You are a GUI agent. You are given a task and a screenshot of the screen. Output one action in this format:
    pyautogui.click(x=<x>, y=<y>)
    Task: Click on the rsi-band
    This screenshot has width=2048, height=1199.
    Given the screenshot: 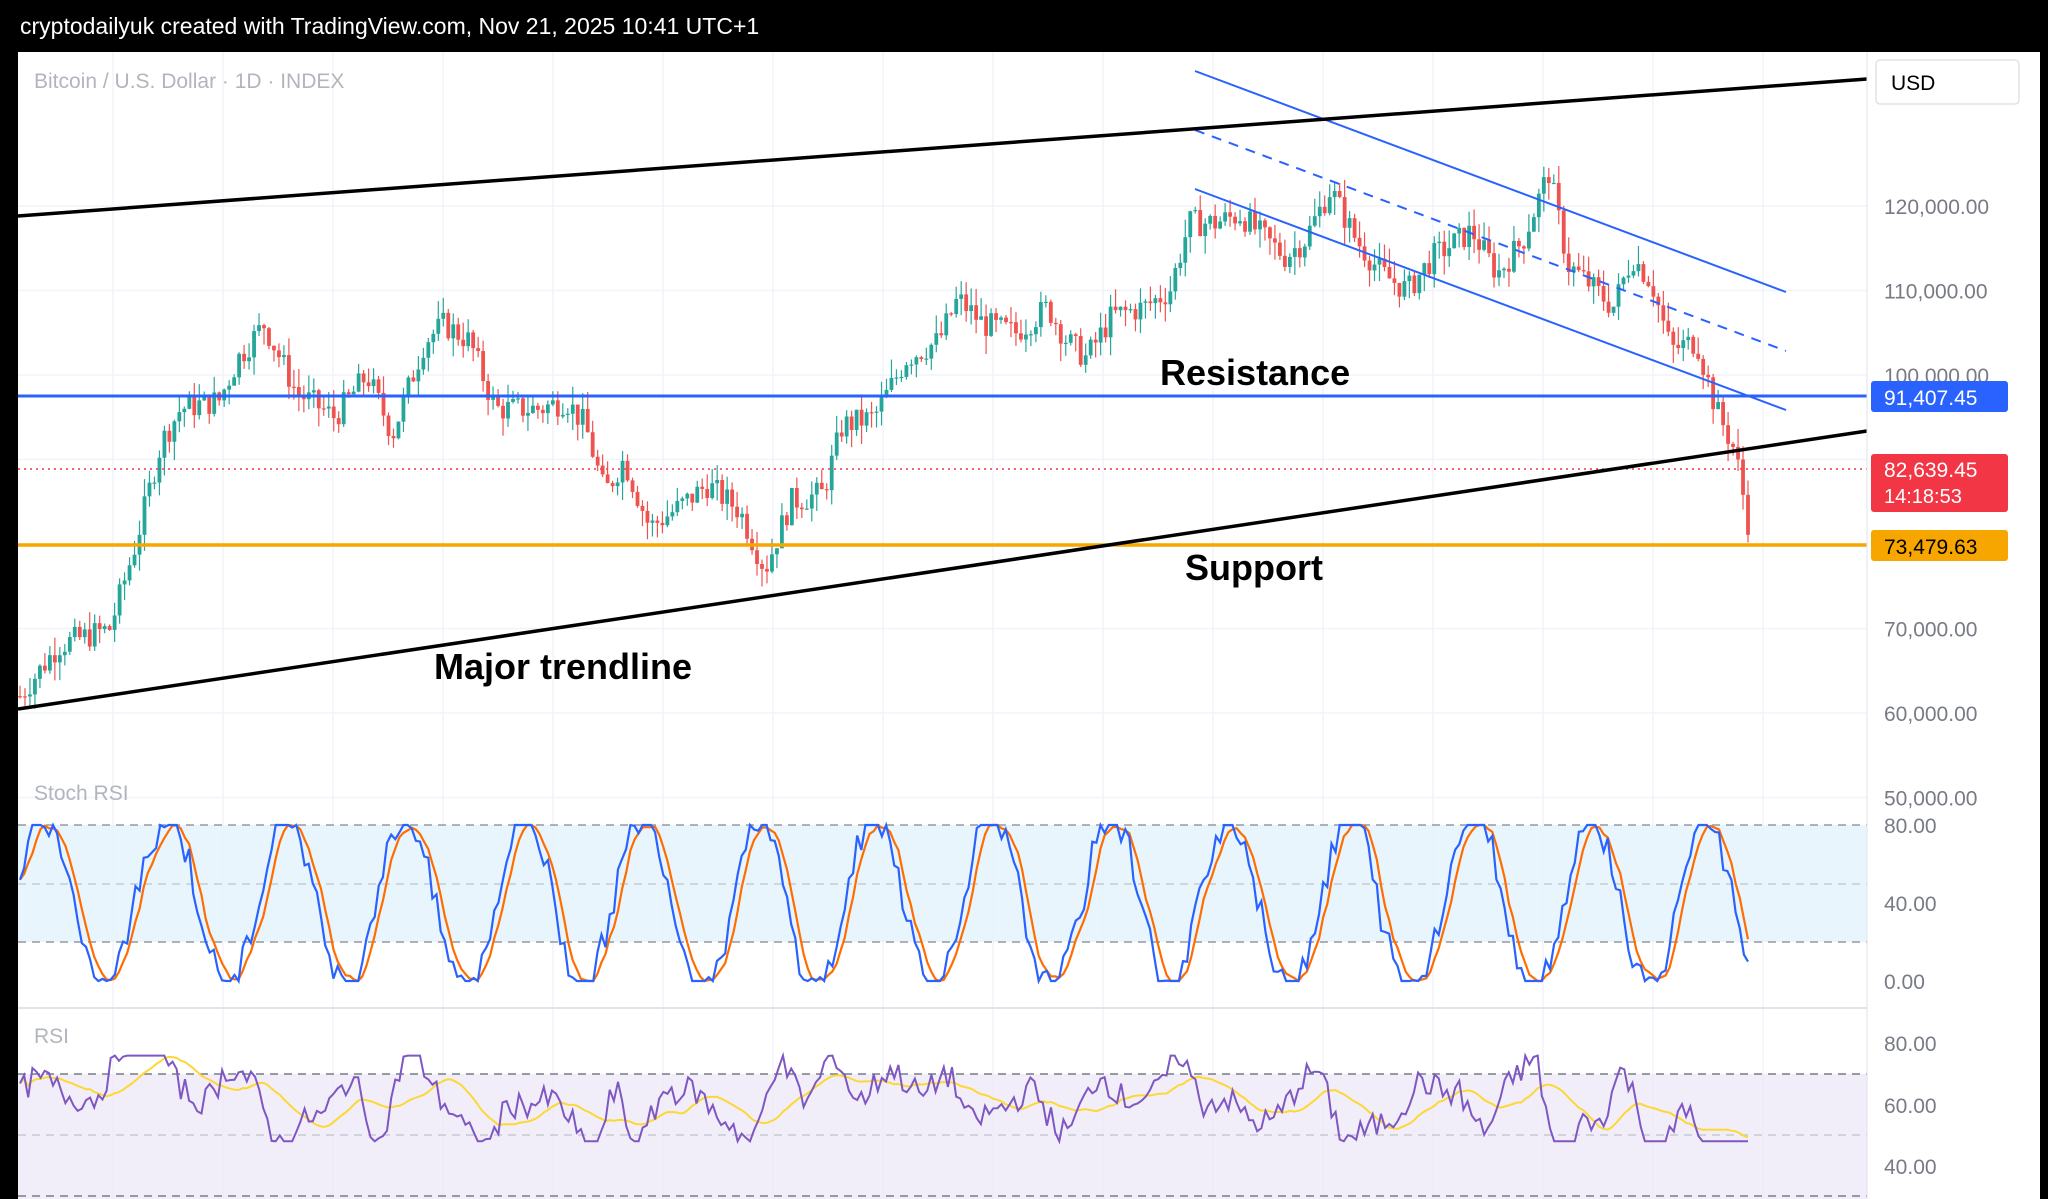 What is the action you would take?
    pyautogui.click(x=942, y=1136)
    